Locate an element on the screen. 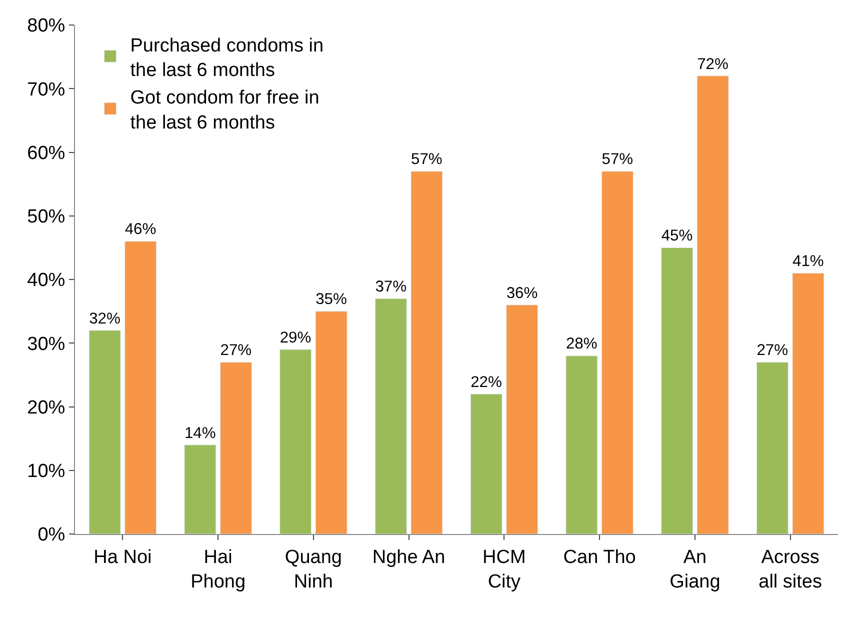  y-tick-label: 40% is located at coordinates (46, 281).